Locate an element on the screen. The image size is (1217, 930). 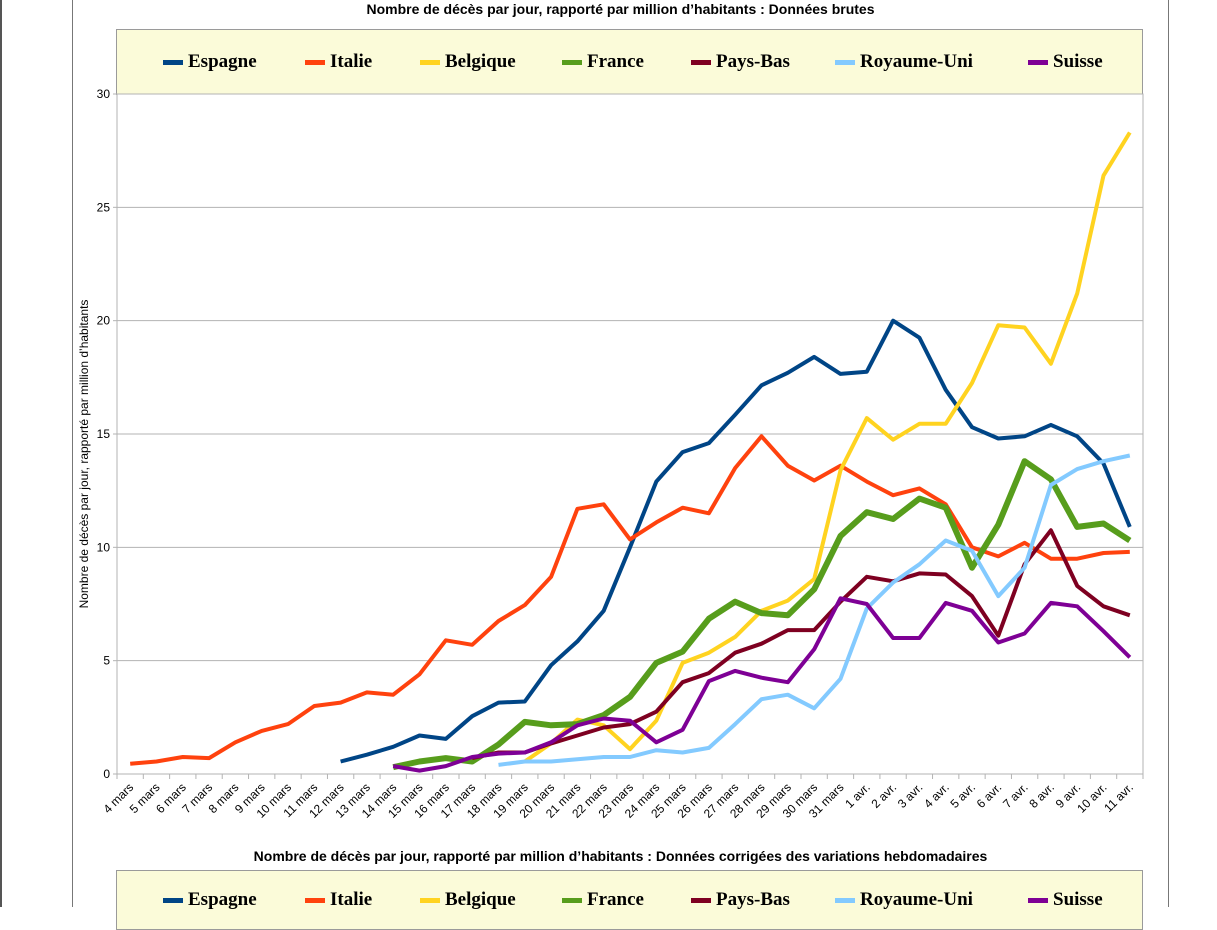
x-tick-label: 11 avr. is located at coordinates (1118, 797).